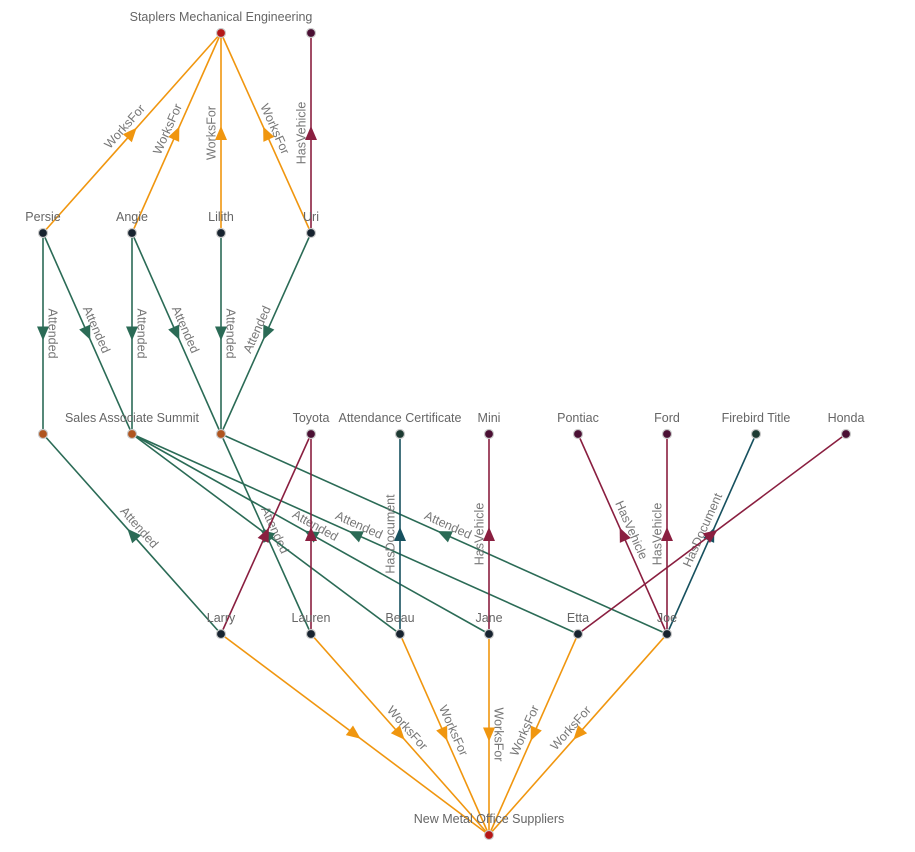 The image size is (915, 852). I want to click on node-label: Joe, so click(667, 618).